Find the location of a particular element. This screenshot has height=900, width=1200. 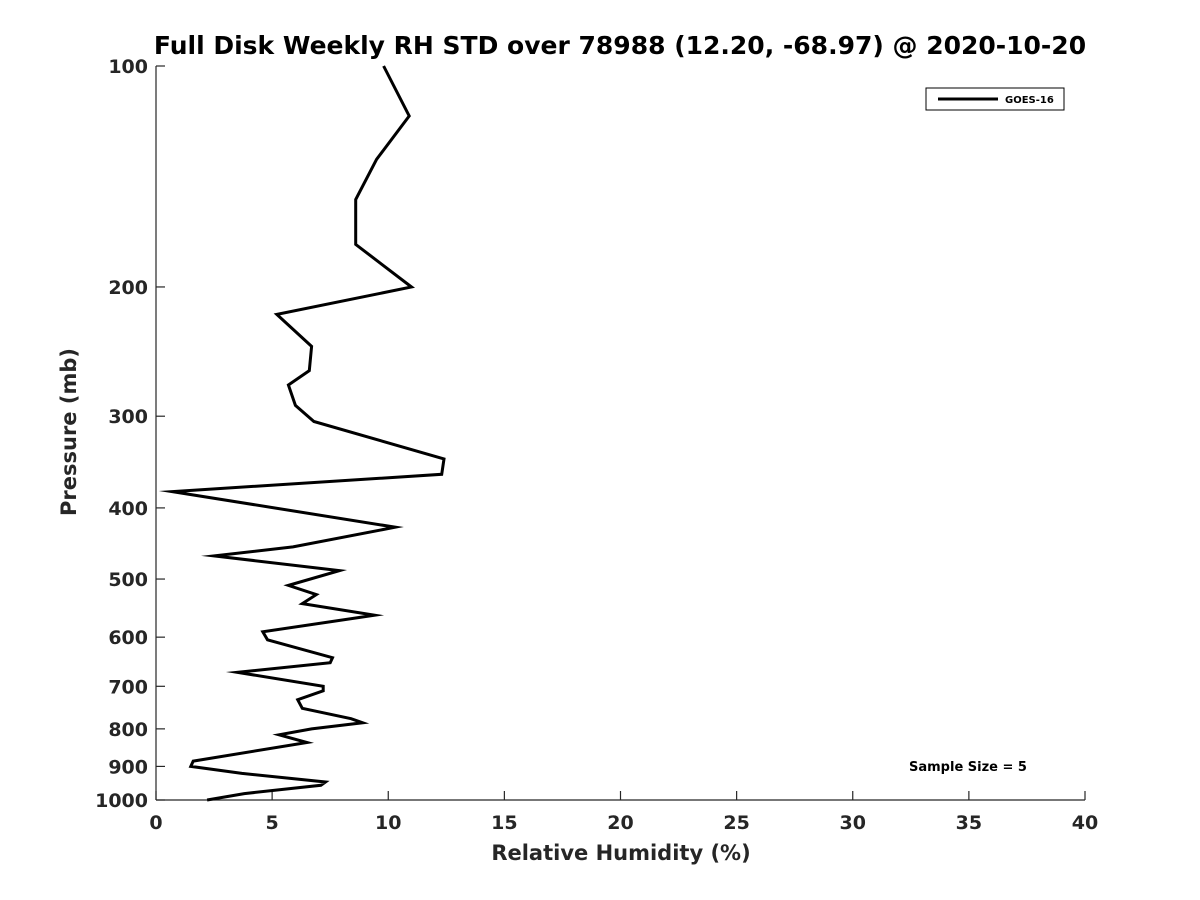

legend: GOES-16 is located at coordinates (995, 99).